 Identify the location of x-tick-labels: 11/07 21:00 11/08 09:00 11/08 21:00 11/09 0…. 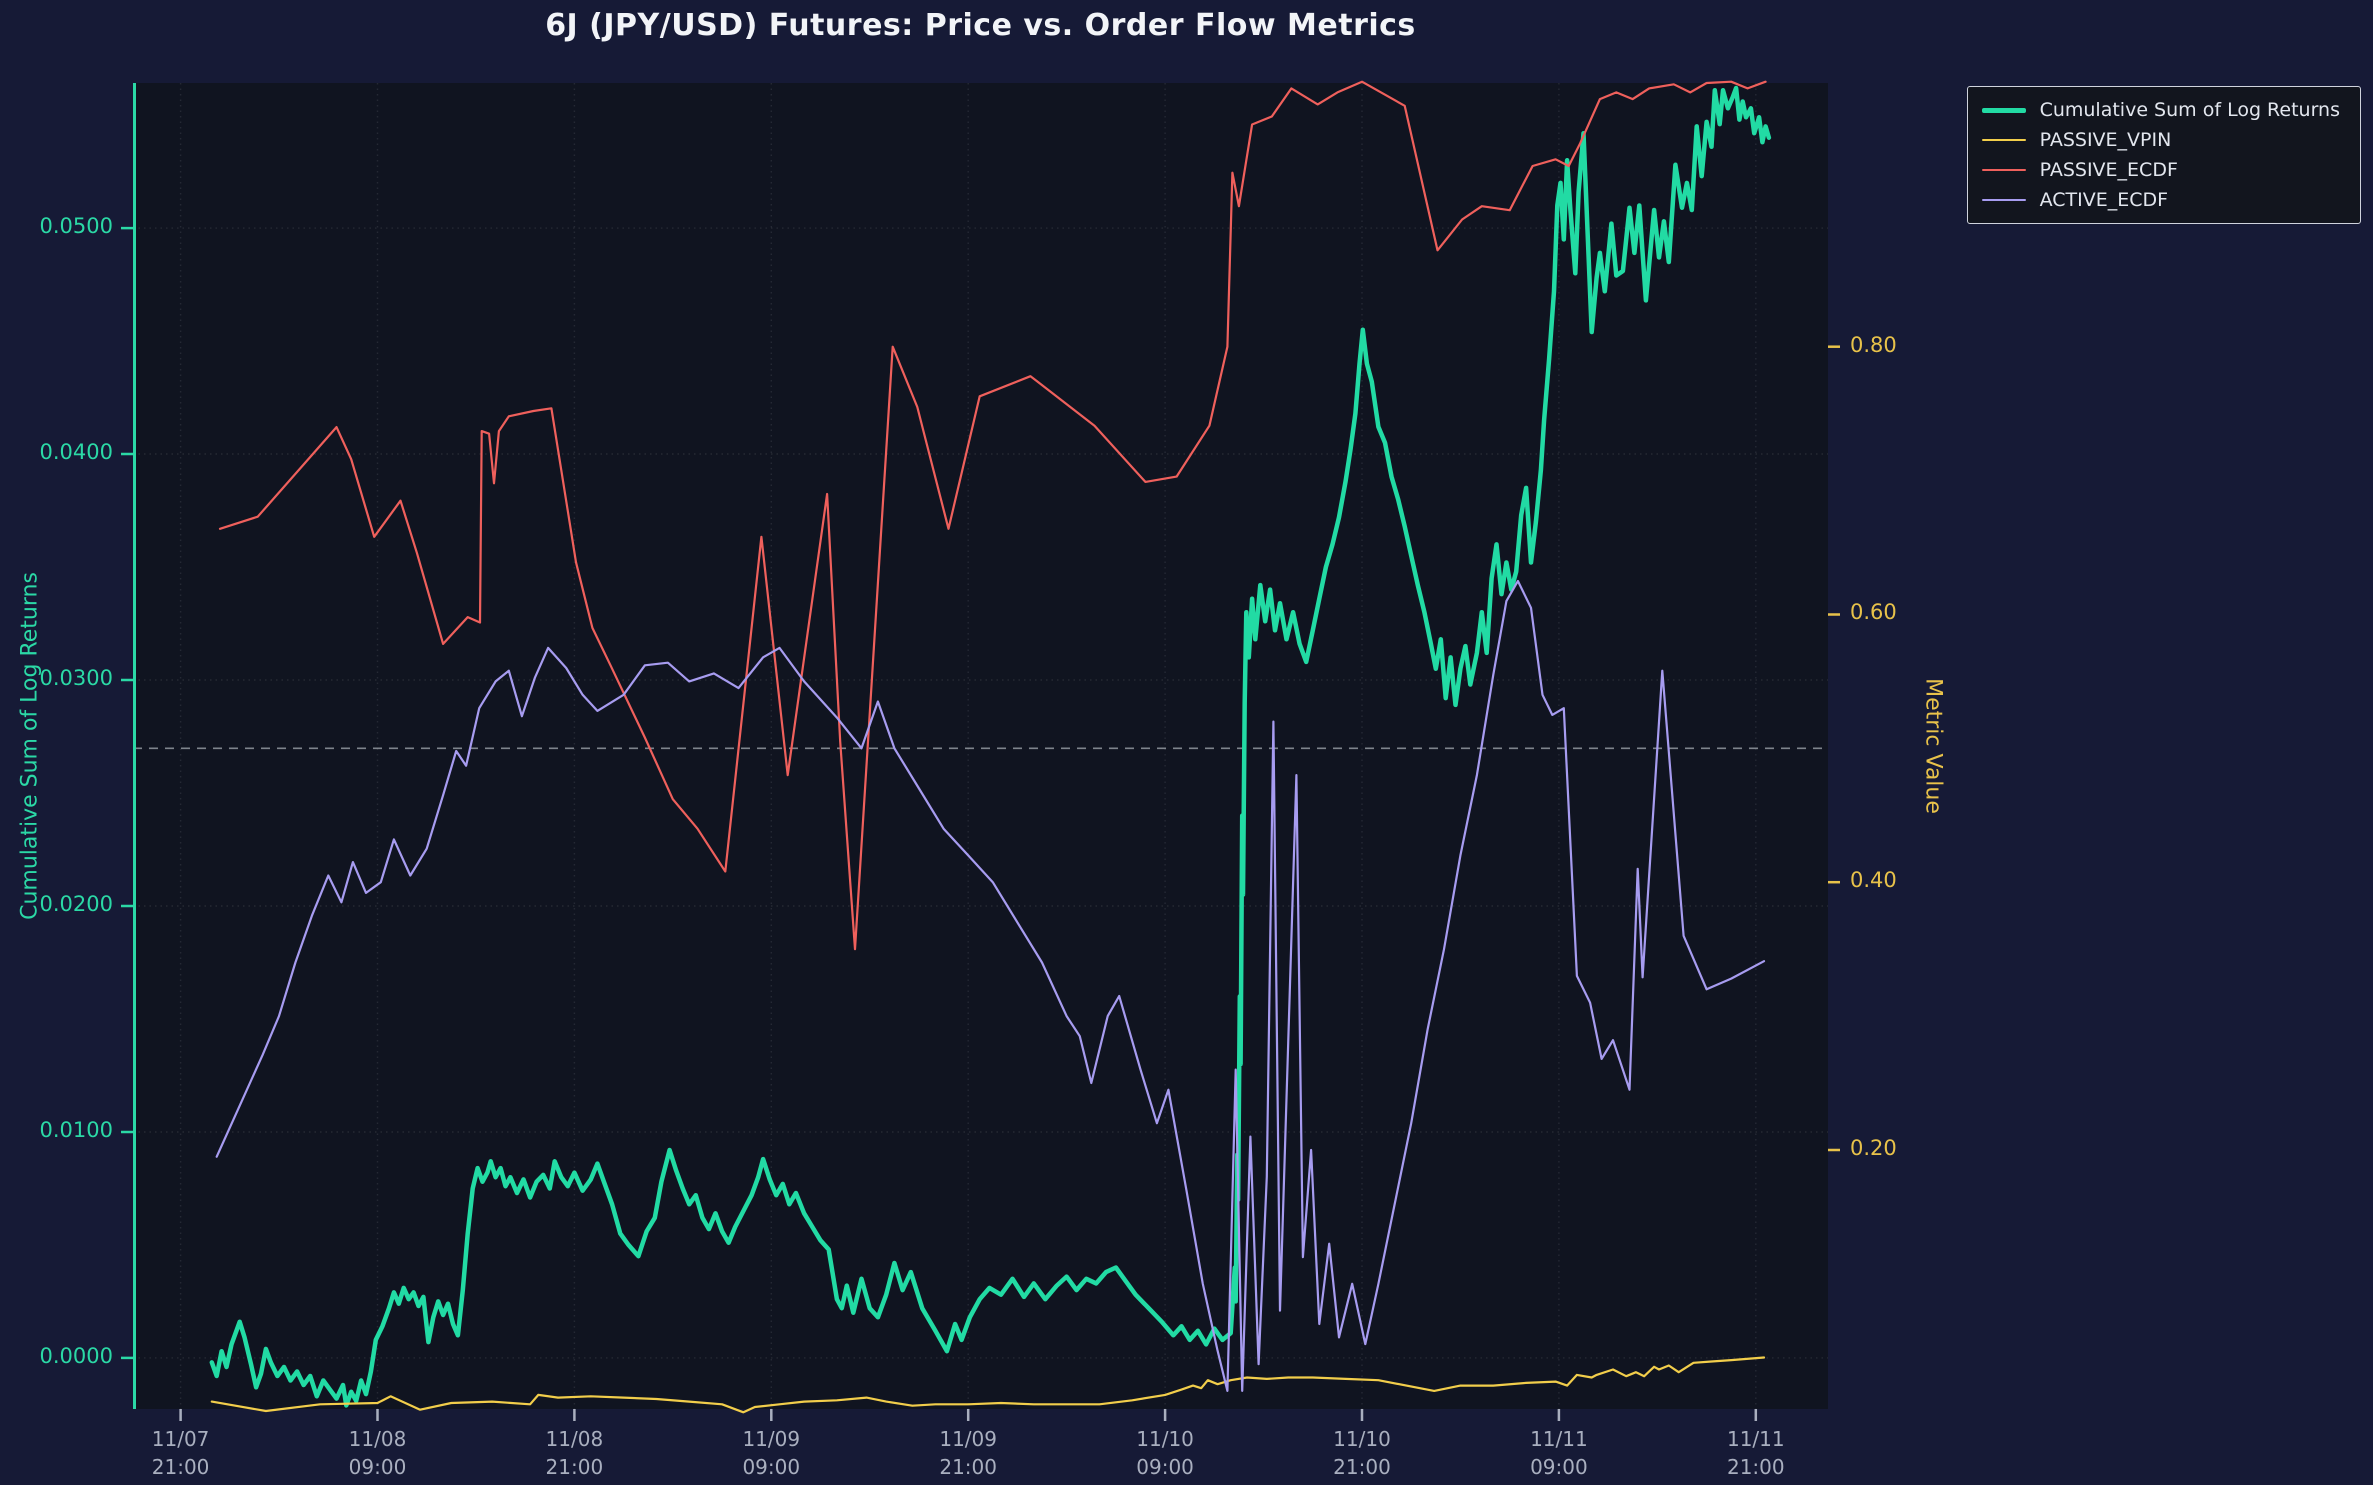
(1186, 1455).